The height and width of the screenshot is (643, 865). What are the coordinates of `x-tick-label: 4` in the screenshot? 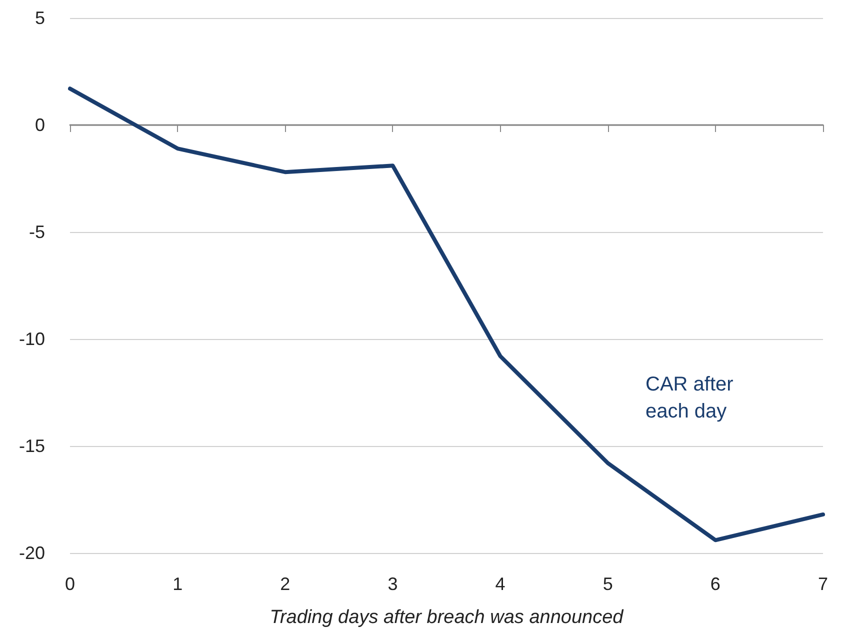 It's located at (500, 584).